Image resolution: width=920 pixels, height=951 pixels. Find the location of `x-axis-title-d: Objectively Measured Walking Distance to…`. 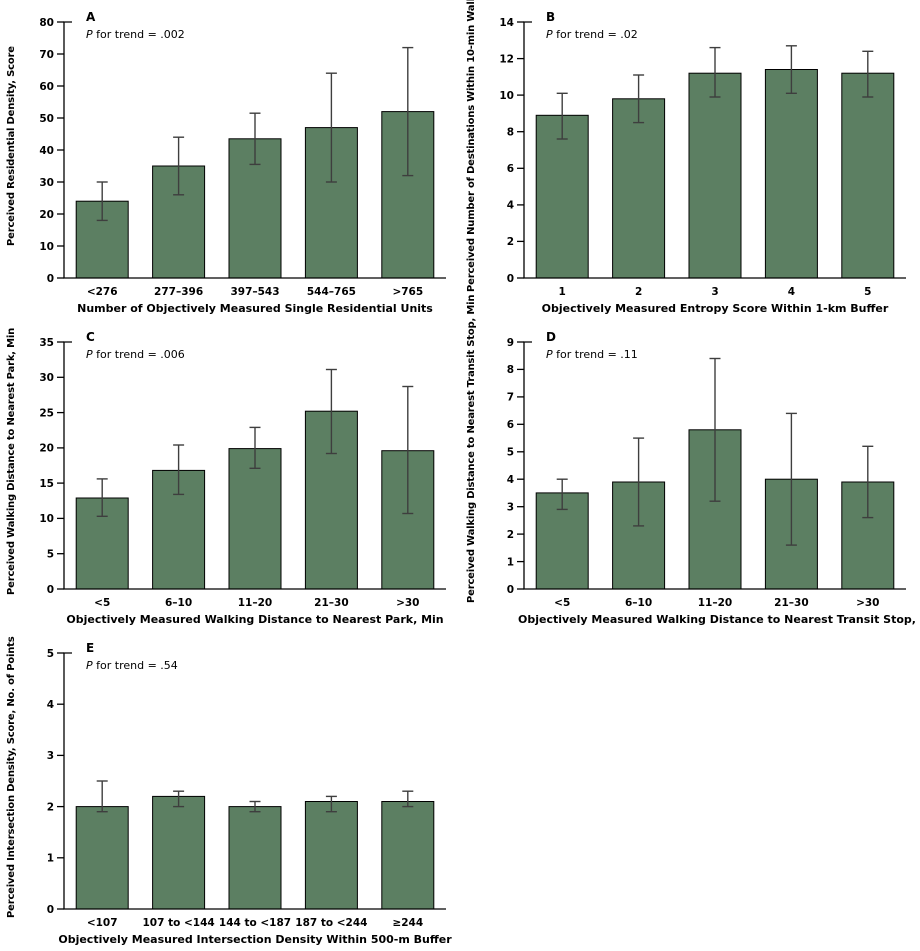

x-axis-title-d: Objectively Measured Walking Distance to… is located at coordinates (719, 619).